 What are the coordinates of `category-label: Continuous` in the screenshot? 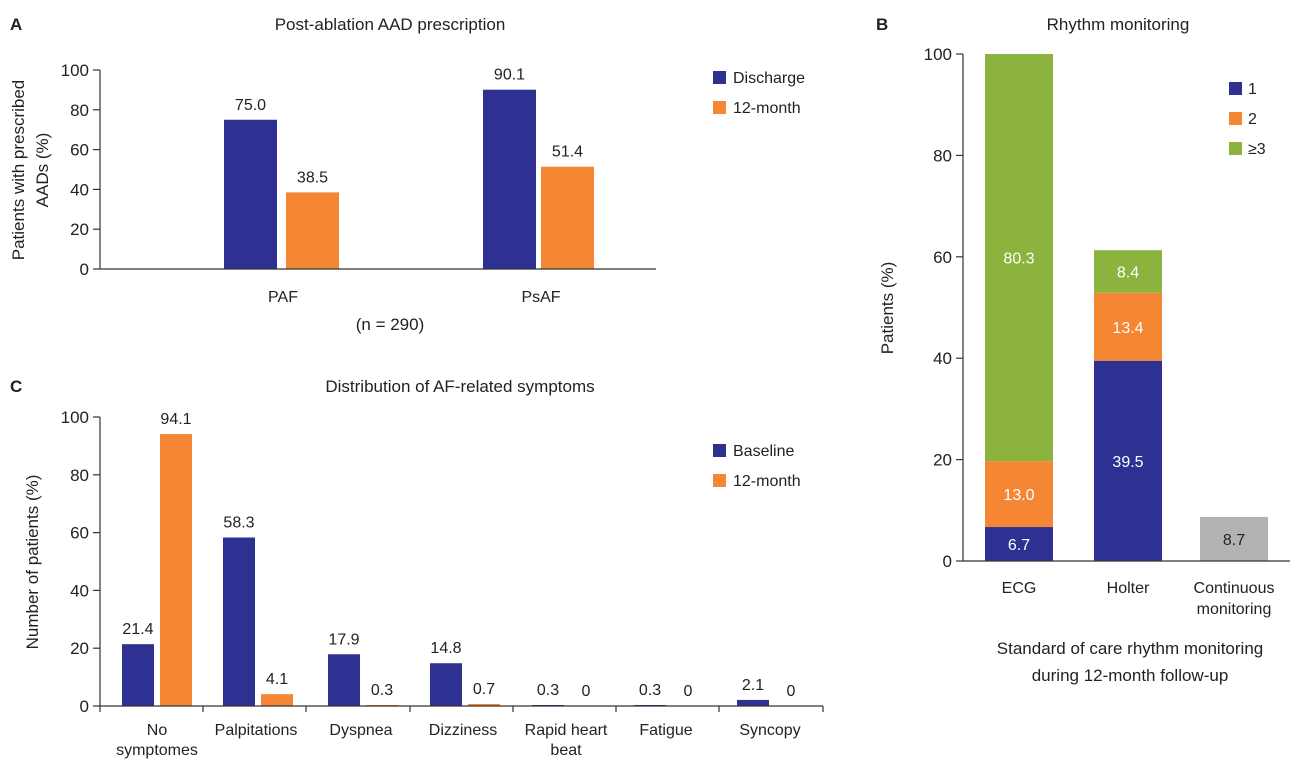 It's located at (1234, 588).